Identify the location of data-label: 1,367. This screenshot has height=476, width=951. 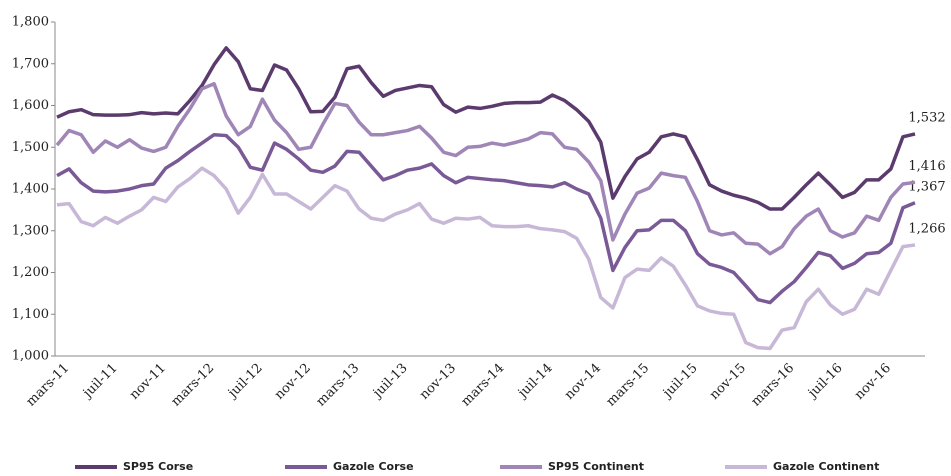
(926, 186).